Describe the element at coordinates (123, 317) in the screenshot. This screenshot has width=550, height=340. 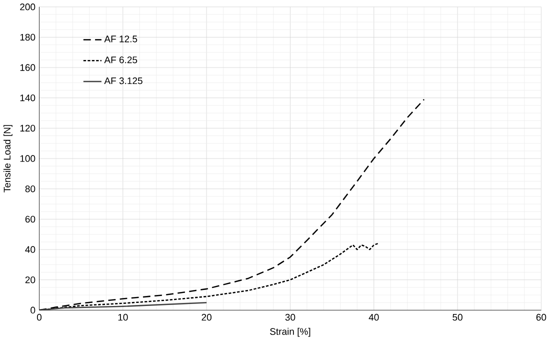
I see `x-tick-label: 10` at that location.